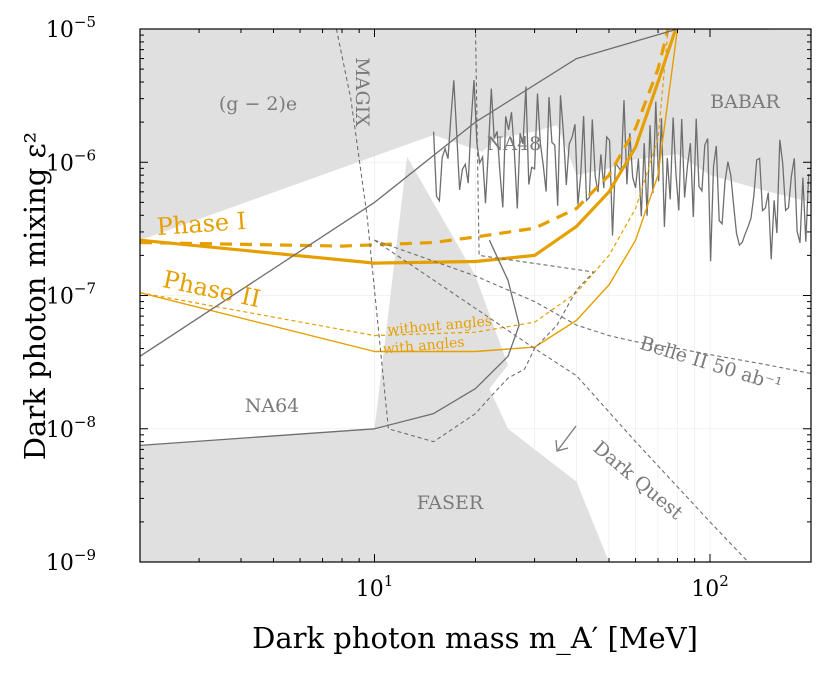 This screenshot has height=673, width=831. I want to click on x-axis-label: Dark photon mass m_A′ [MeV], so click(475, 638).